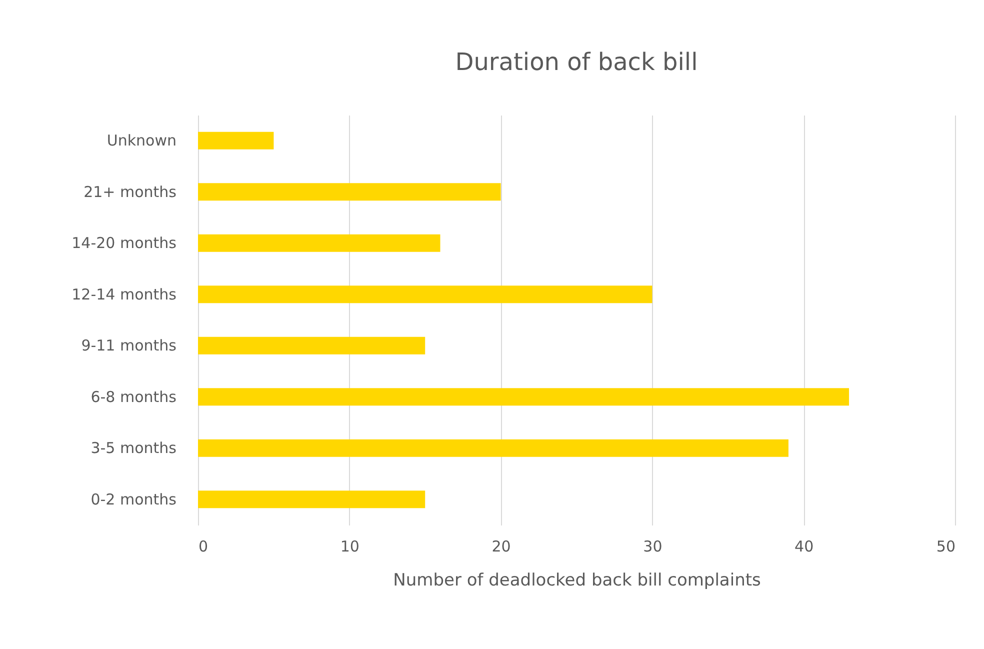 This screenshot has width=984, height=649. What do you see at coordinates (576, 62) in the screenshot?
I see `chart-title: Duration of back bill` at bounding box center [576, 62].